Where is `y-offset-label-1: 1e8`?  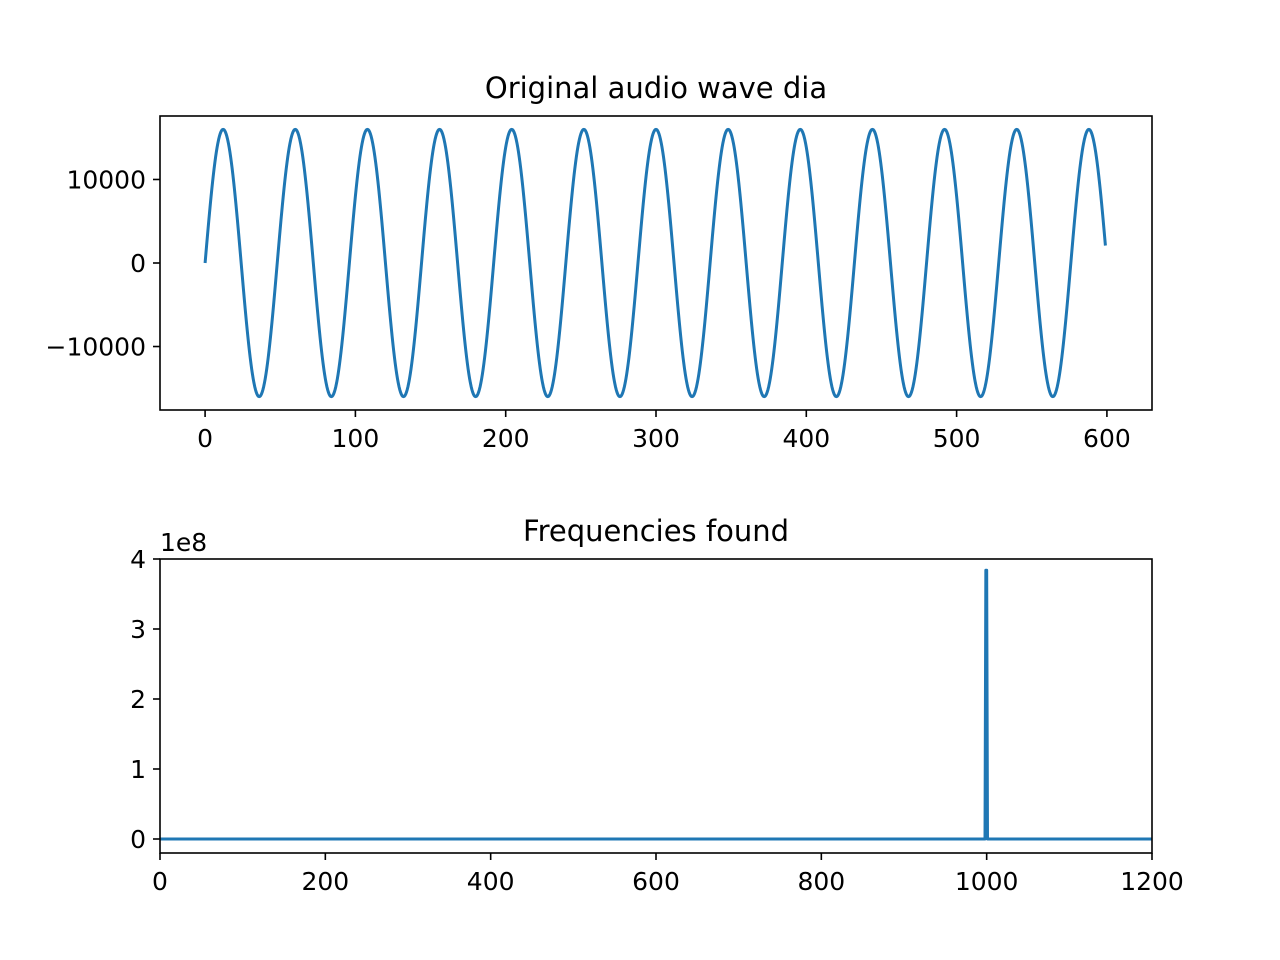 y-offset-label-1: 1e8 is located at coordinates (183, 542).